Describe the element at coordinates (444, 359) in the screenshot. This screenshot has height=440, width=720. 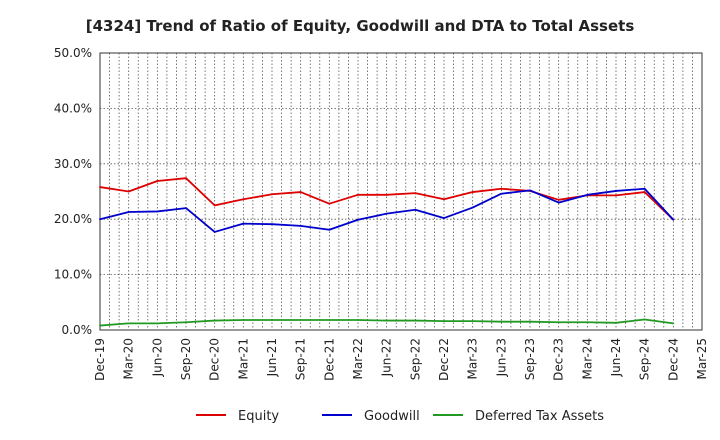
I see `x-tick-label: Dec-22` at that location.